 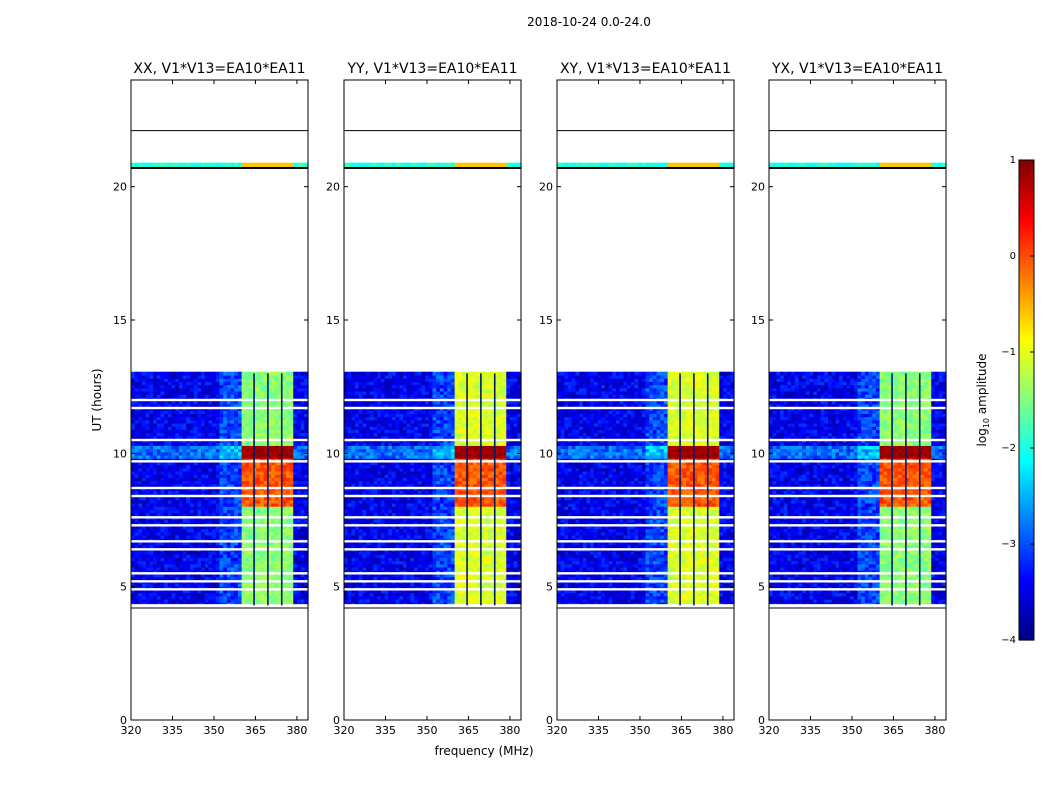 What do you see at coordinates (219, 589) in the screenshot?
I see `gap-line` at bounding box center [219, 589].